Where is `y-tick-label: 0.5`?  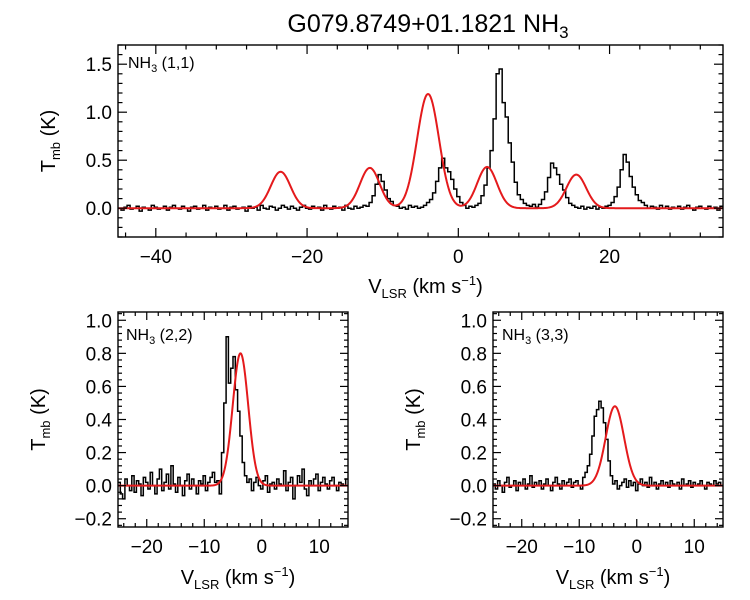
y-tick-label: 0.5 is located at coordinates (99, 161).